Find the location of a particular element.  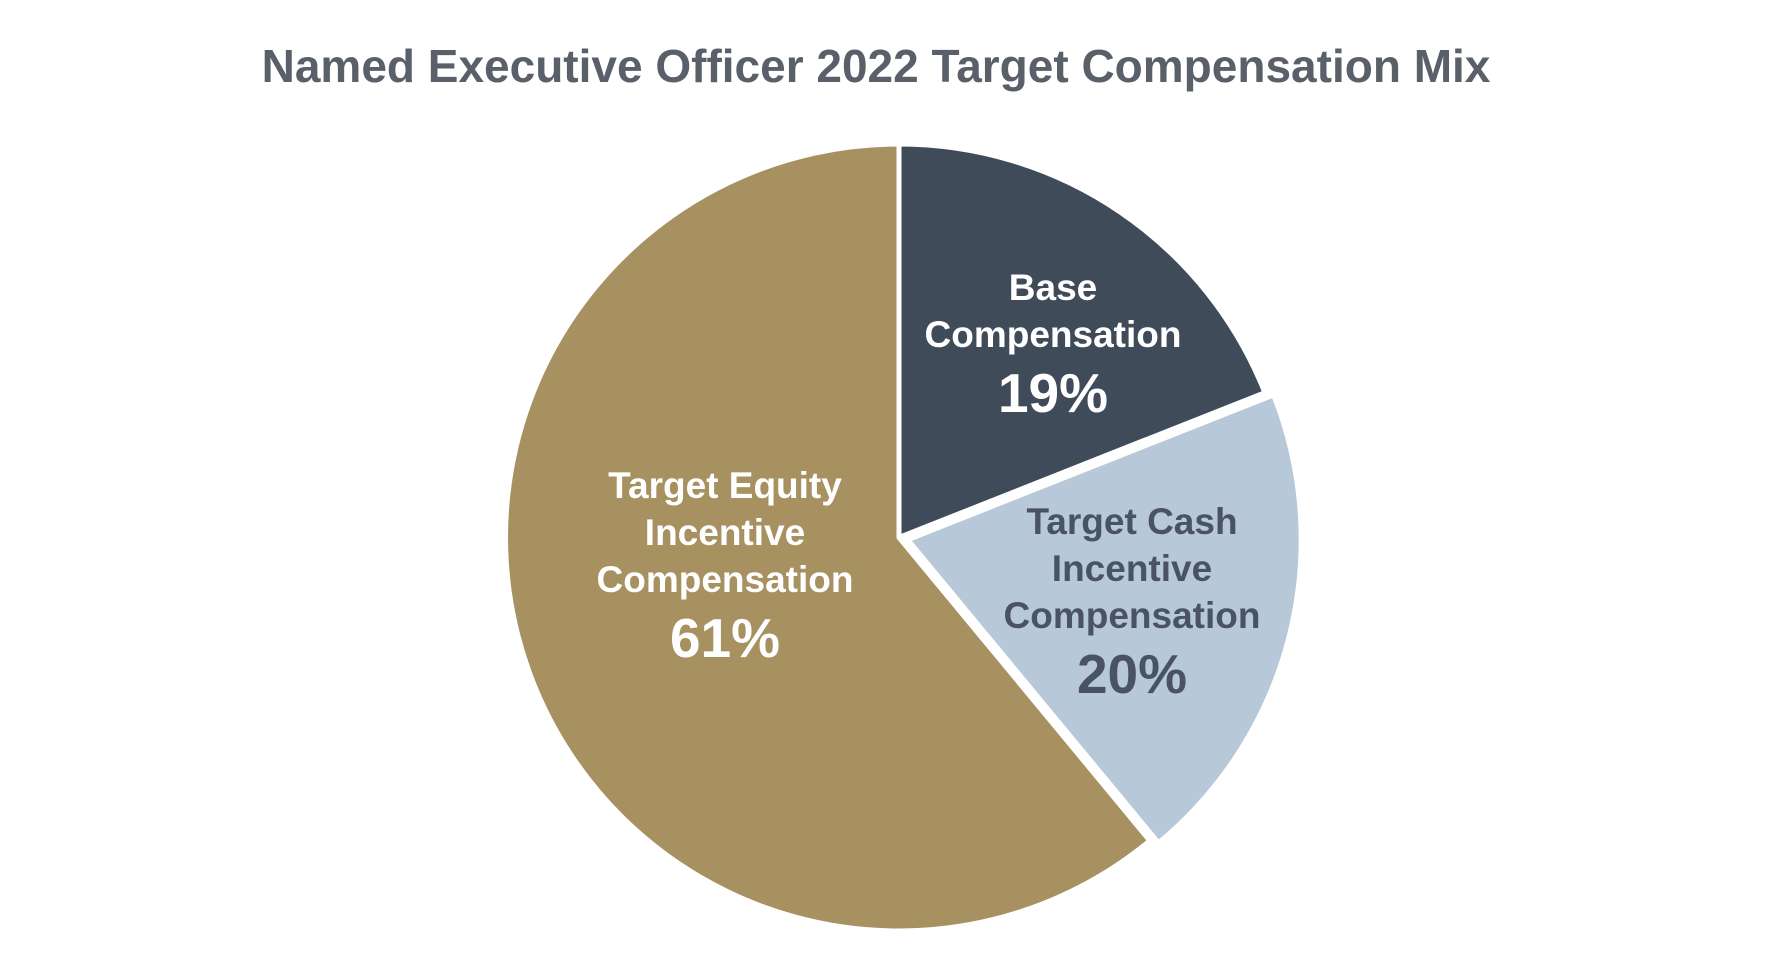

base-compensation-slice is located at coordinates (1082, 340).